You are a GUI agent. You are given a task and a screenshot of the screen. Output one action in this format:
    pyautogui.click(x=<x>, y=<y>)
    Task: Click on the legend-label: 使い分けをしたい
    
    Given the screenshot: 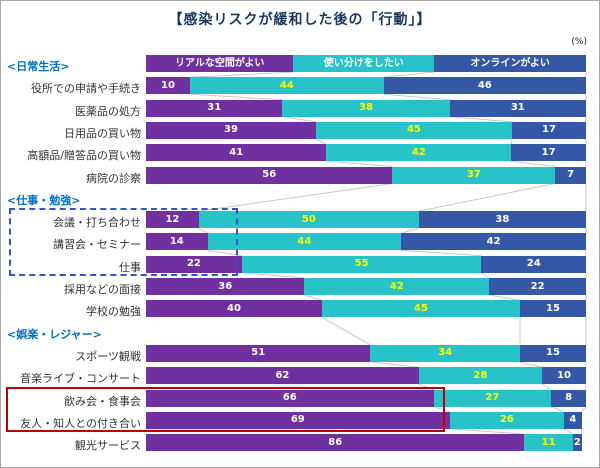 What is the action you would take?
    pyautogui.click(x=363, y=63)
    